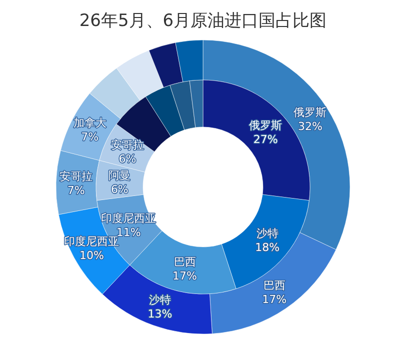  I want to click on data-label: 32%, so click(310, 126).